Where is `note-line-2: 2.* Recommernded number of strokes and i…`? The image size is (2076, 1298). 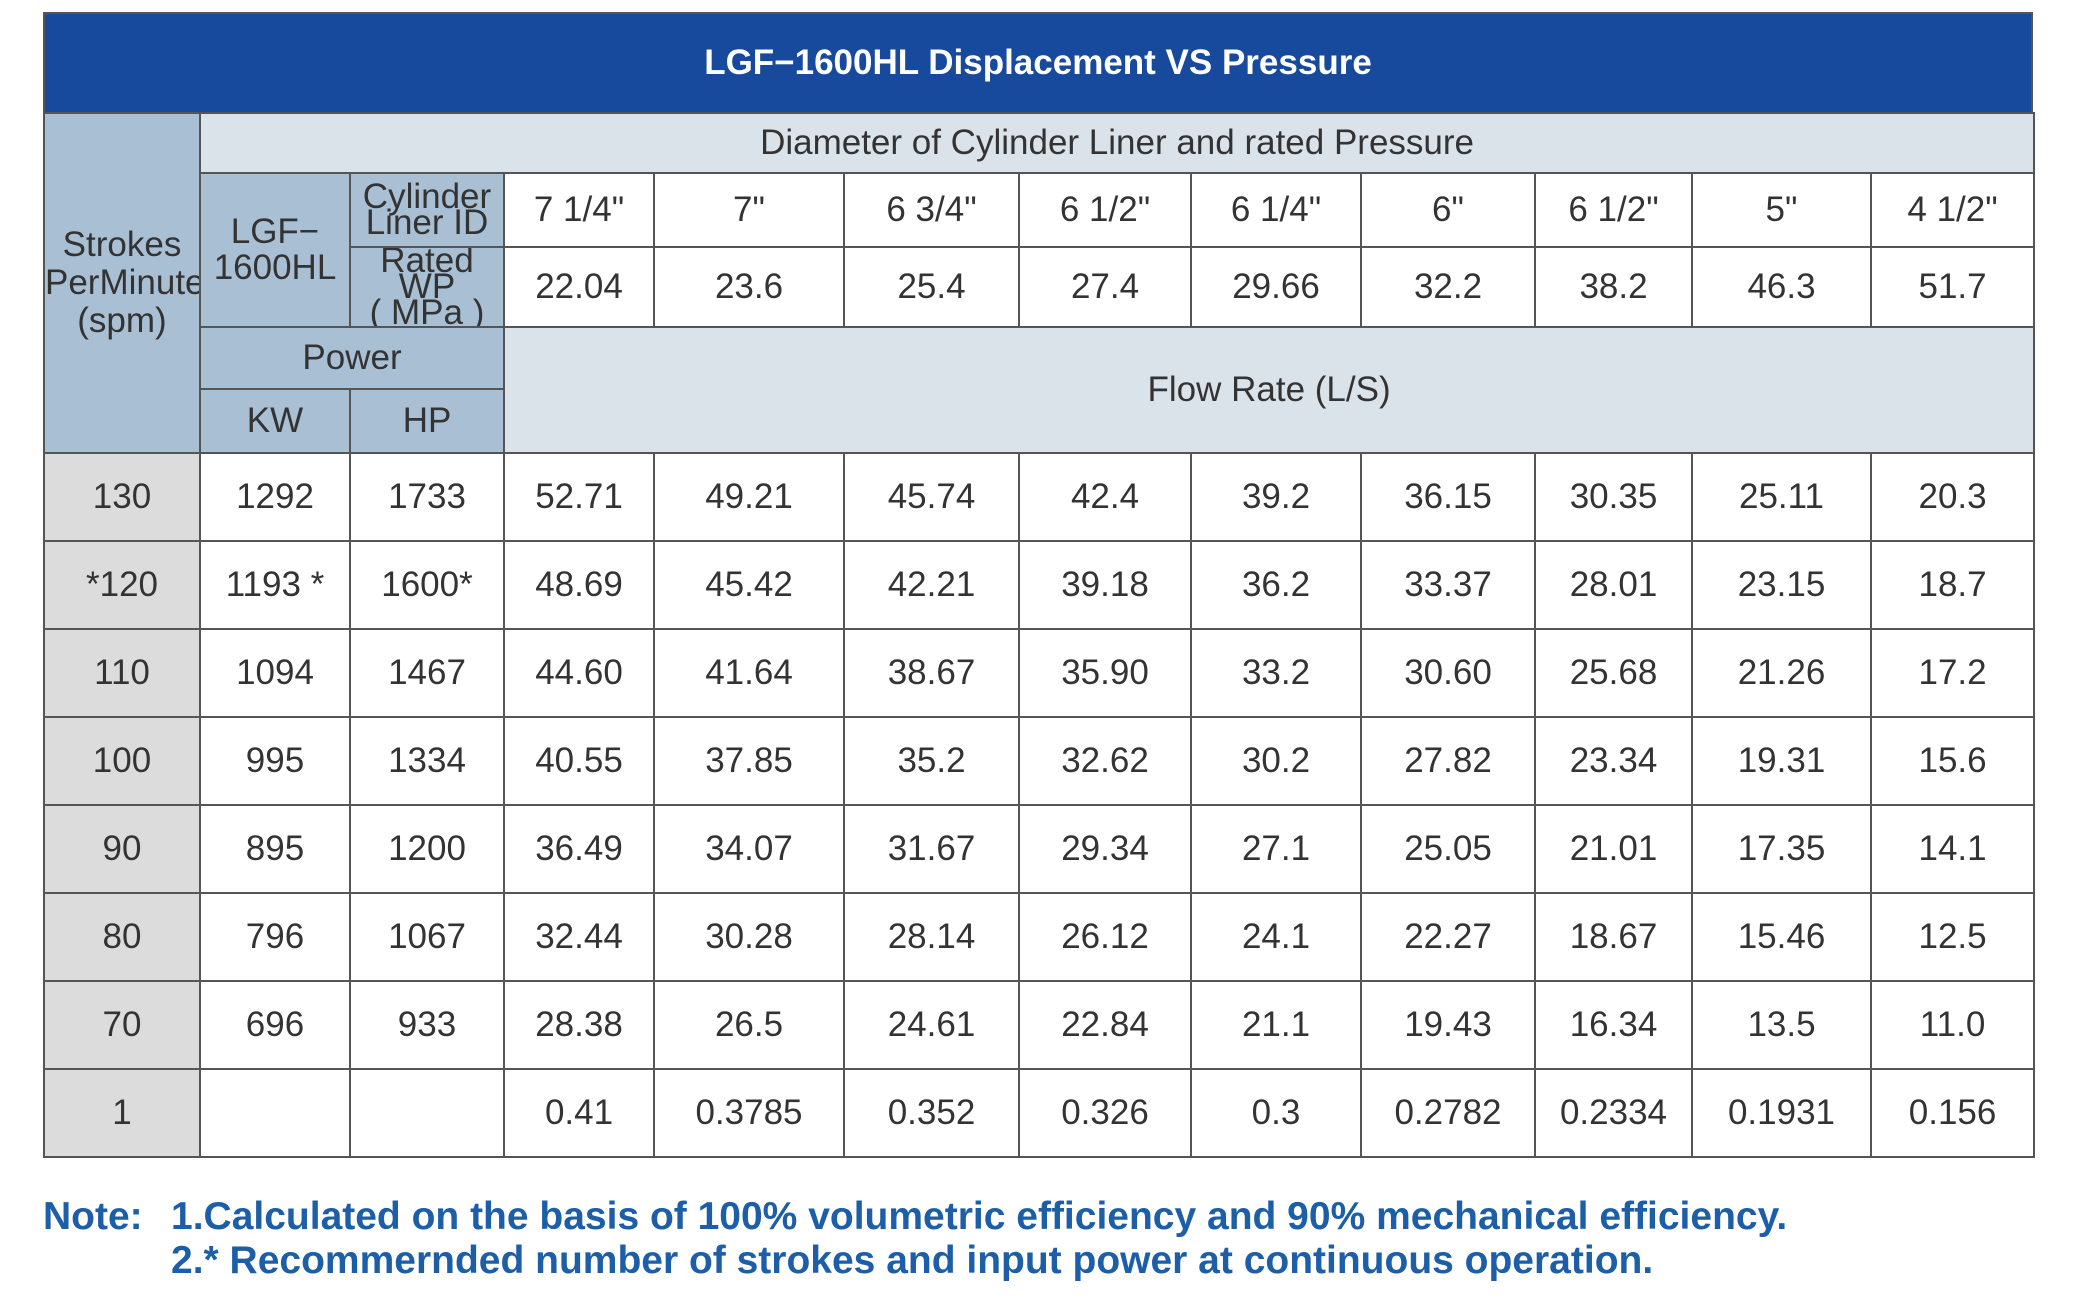 note-line-2: 2.* Recommernded number of strokes and i… is located at coordinates (1038, 1261).